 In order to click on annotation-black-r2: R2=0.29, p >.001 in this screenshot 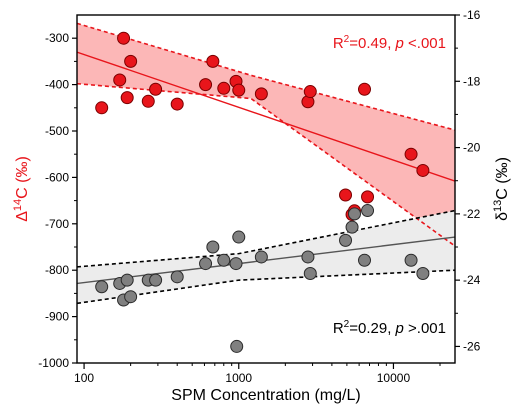, I will do `click(389, 328)`.